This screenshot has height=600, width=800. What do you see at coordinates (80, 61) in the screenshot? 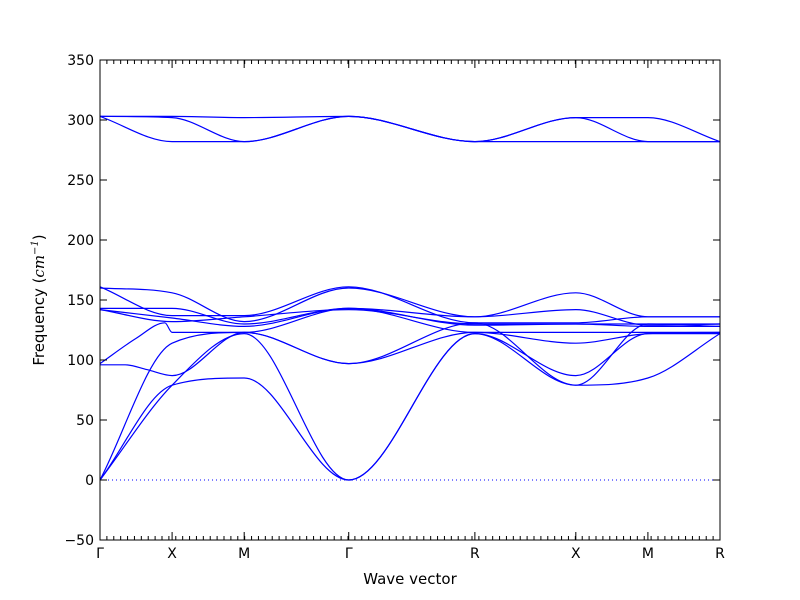
I see `y-tick-label: 350` at bounding box center [80, 61].